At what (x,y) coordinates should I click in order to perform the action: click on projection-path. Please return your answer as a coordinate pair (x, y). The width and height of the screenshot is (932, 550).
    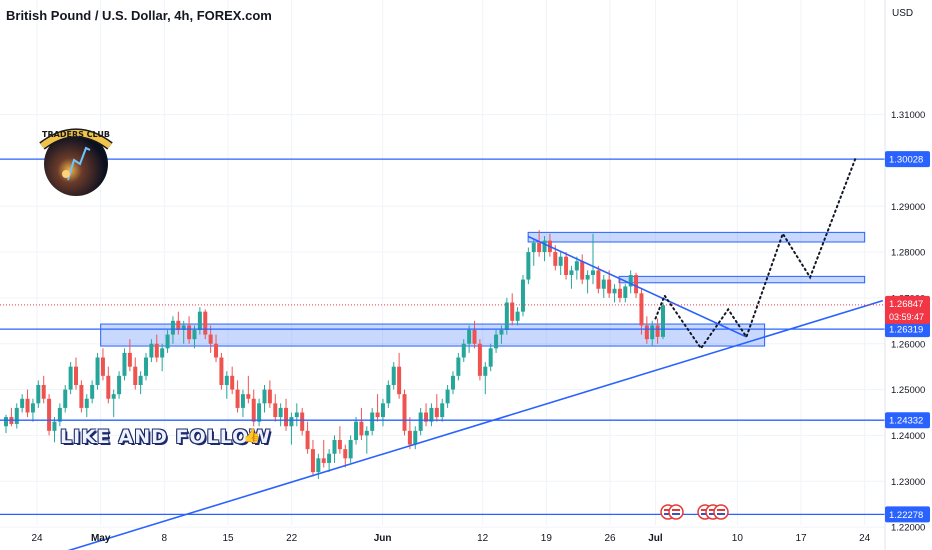
    Looking at the image, I should click on (755, 254).